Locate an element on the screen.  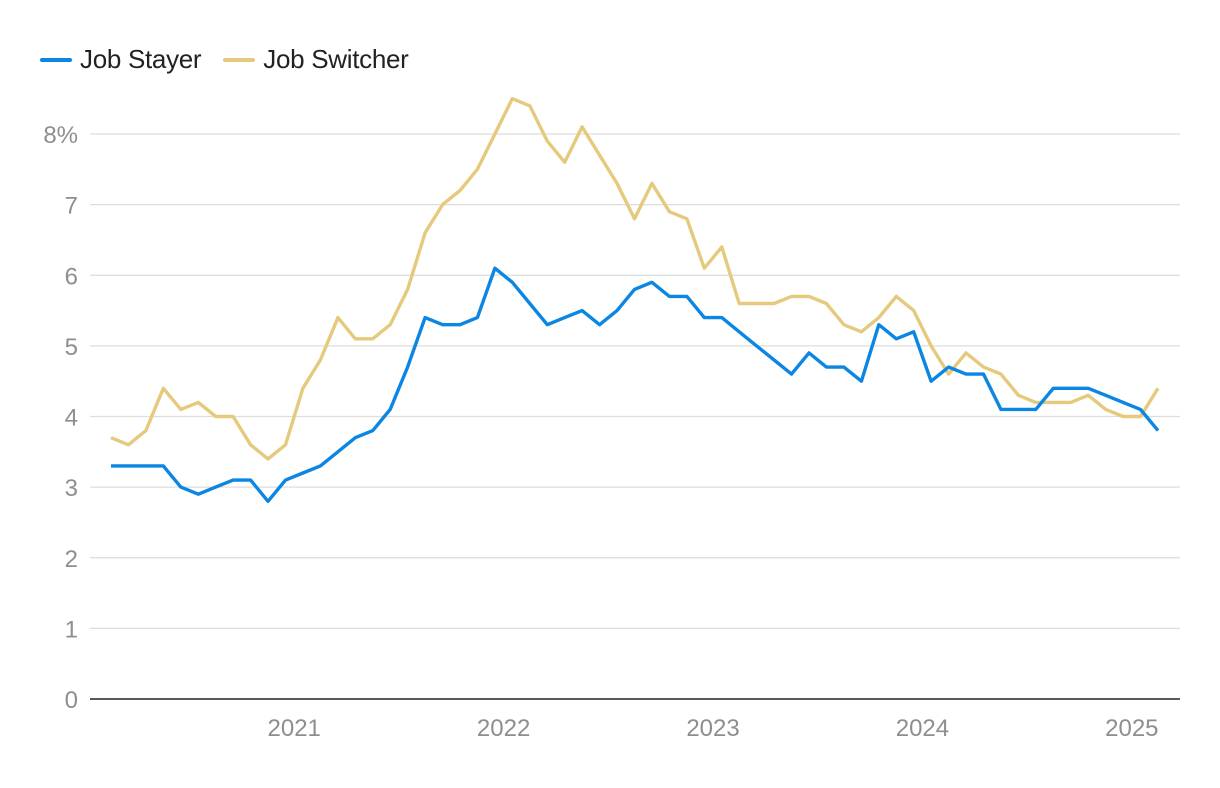
x-tick-label-2023: 2023 is located at coordinates (712, 728).